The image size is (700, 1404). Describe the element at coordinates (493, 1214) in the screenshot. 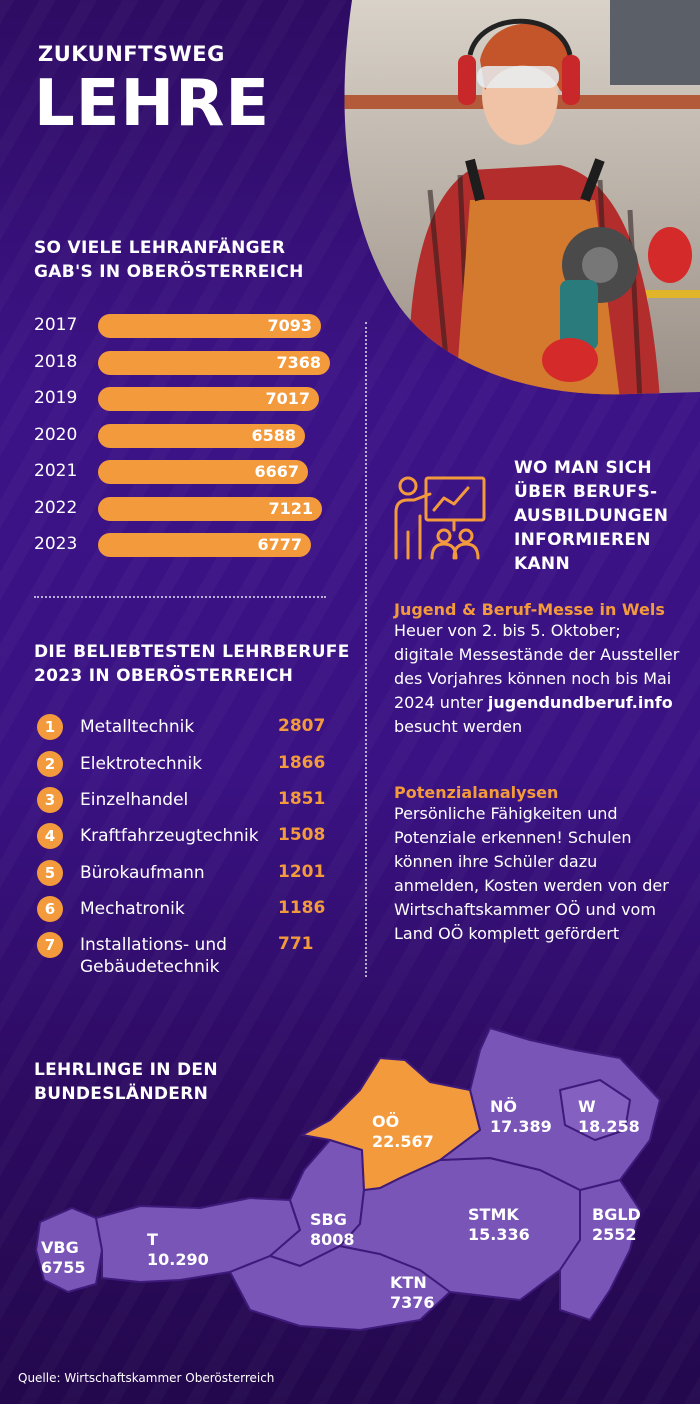

I see `region-code: STMK` at that location.